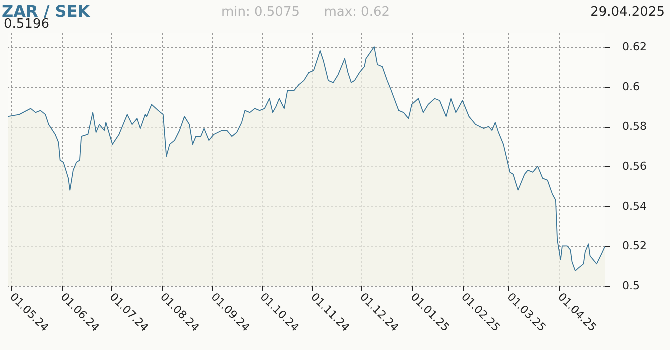 The height and width of the screenshot is (350, 670). Describe the element at coordinates (634, 127) in the screenshot. I see `y-tick-label: 0.58` at that location.